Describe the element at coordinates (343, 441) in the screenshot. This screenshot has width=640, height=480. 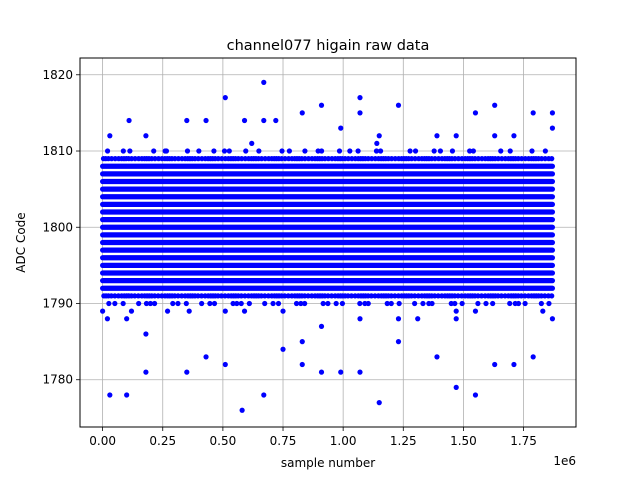
I see `x-tick-label: 1.00` at that location.